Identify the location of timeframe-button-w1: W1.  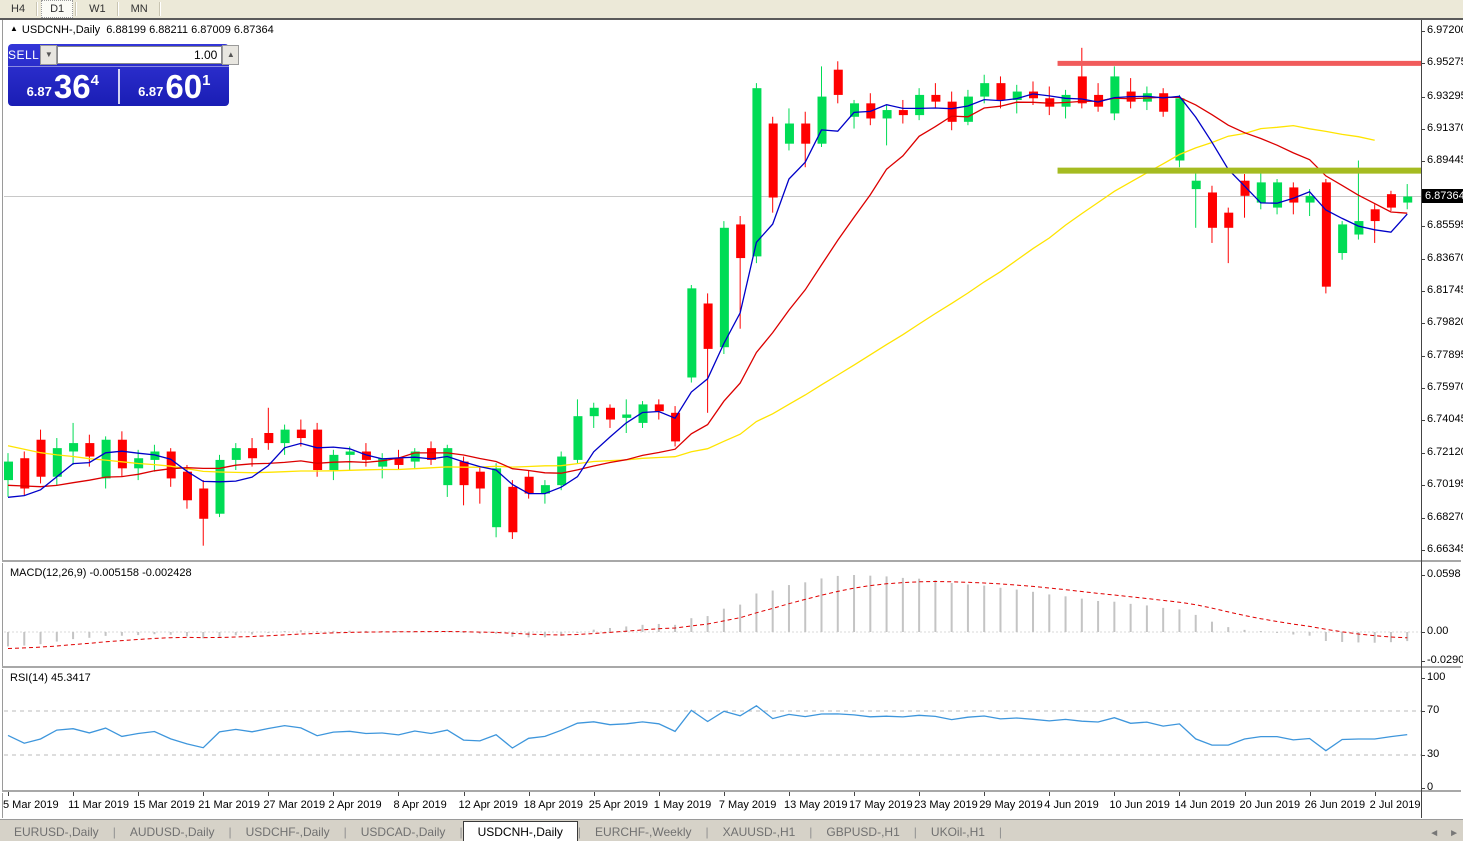
(97, 9).